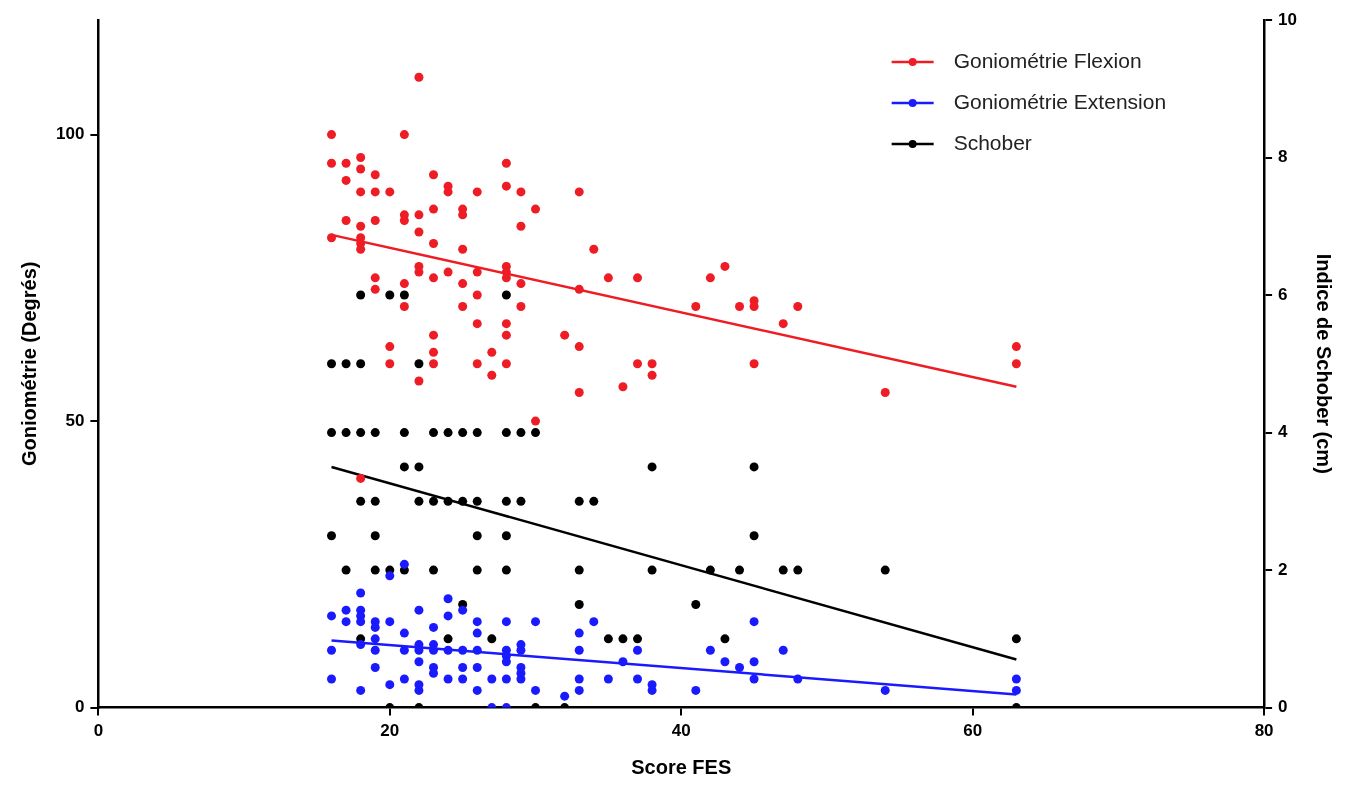 This screenshot has height=792, width=1353. Describe the element at coordinates (1283, 294) in the screenshot. I see `y2-tick-label: 6` at that location.